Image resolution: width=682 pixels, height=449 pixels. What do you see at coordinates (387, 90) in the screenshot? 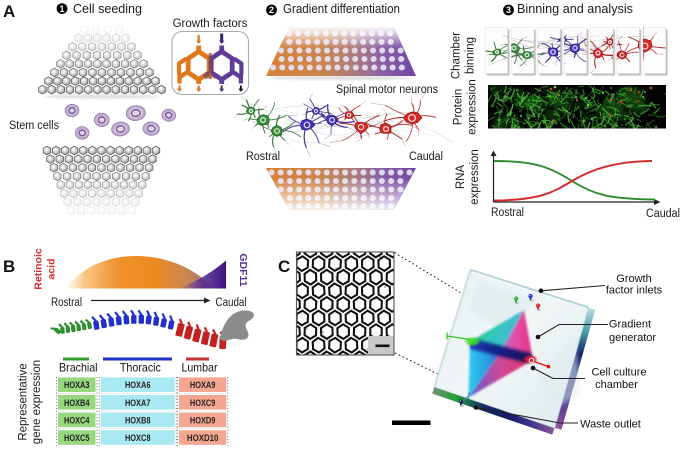
I see `svg-text: Spinal motor neurons` at bounding box center [387, 90].